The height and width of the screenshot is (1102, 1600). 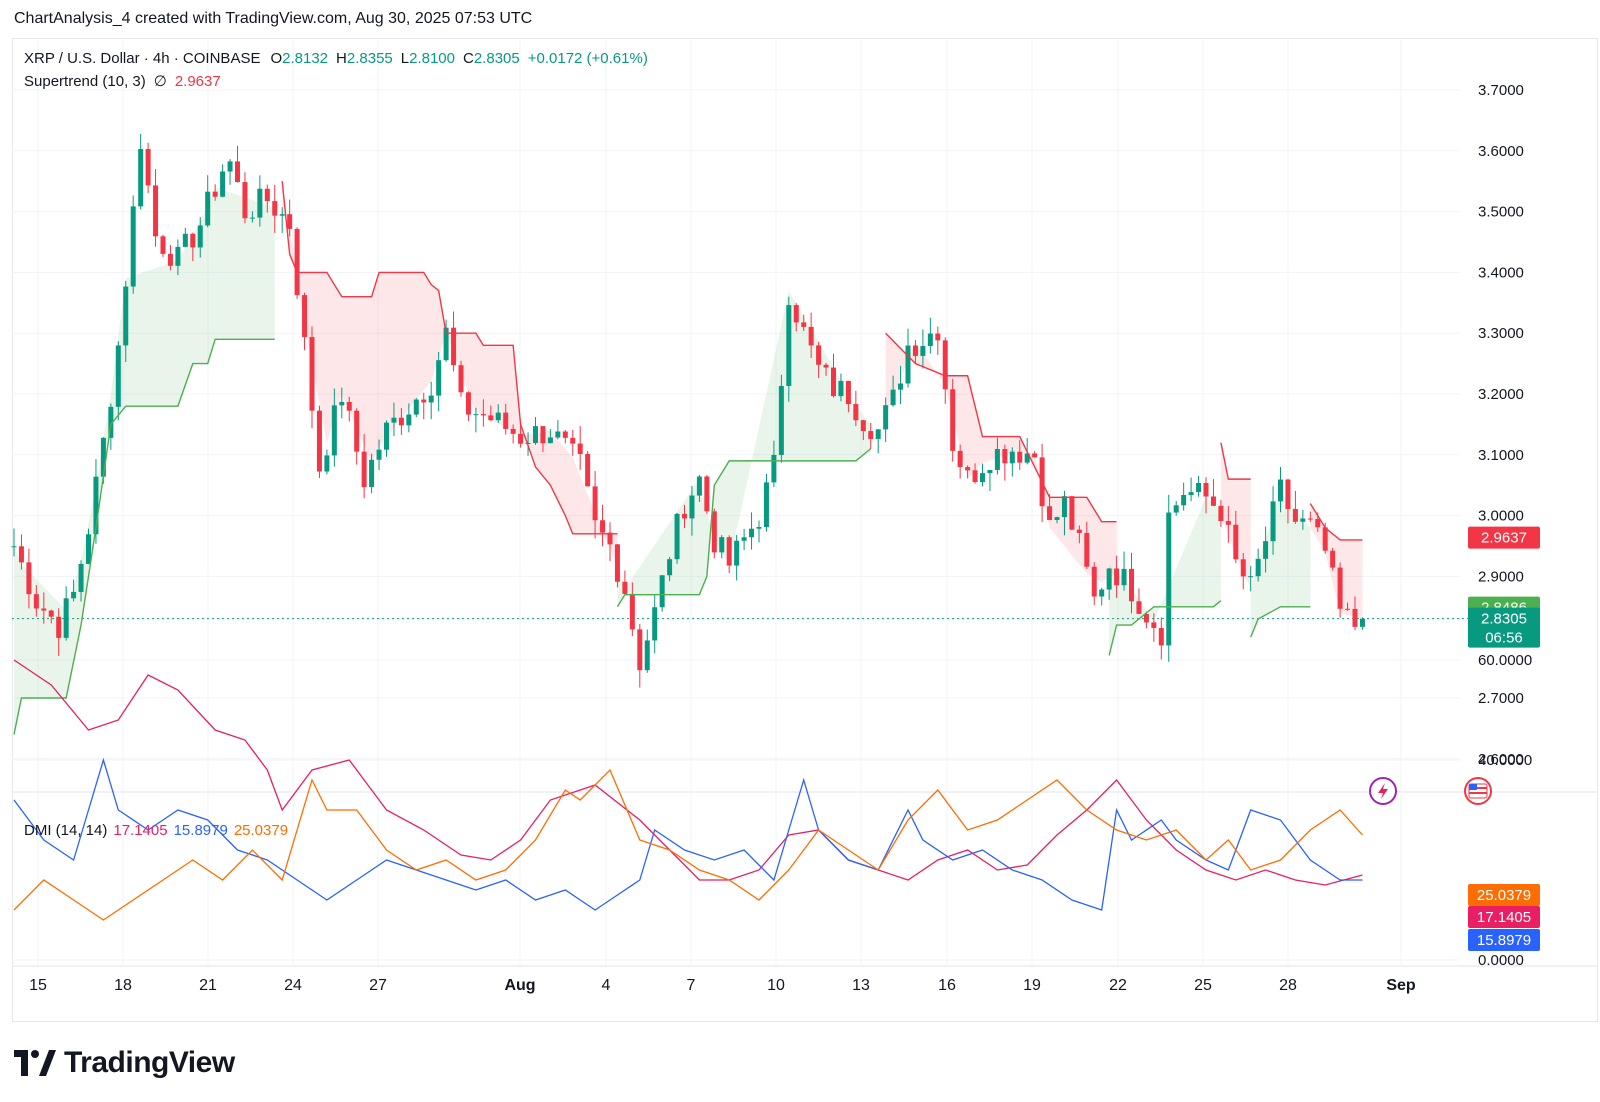 What do you see at coordinates (1501, 394) in the screenshot?
I see `price-tick-label: 3.2000` at bounding box center [1501, 394].